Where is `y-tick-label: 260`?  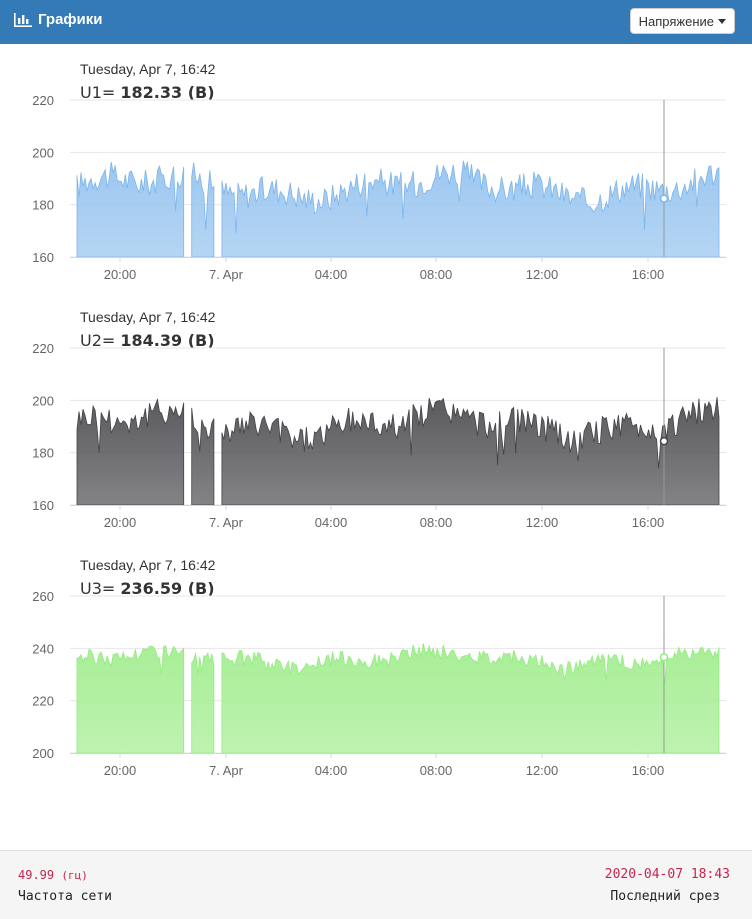
y-tick-label: 260 is located at coordinates (43, 596).